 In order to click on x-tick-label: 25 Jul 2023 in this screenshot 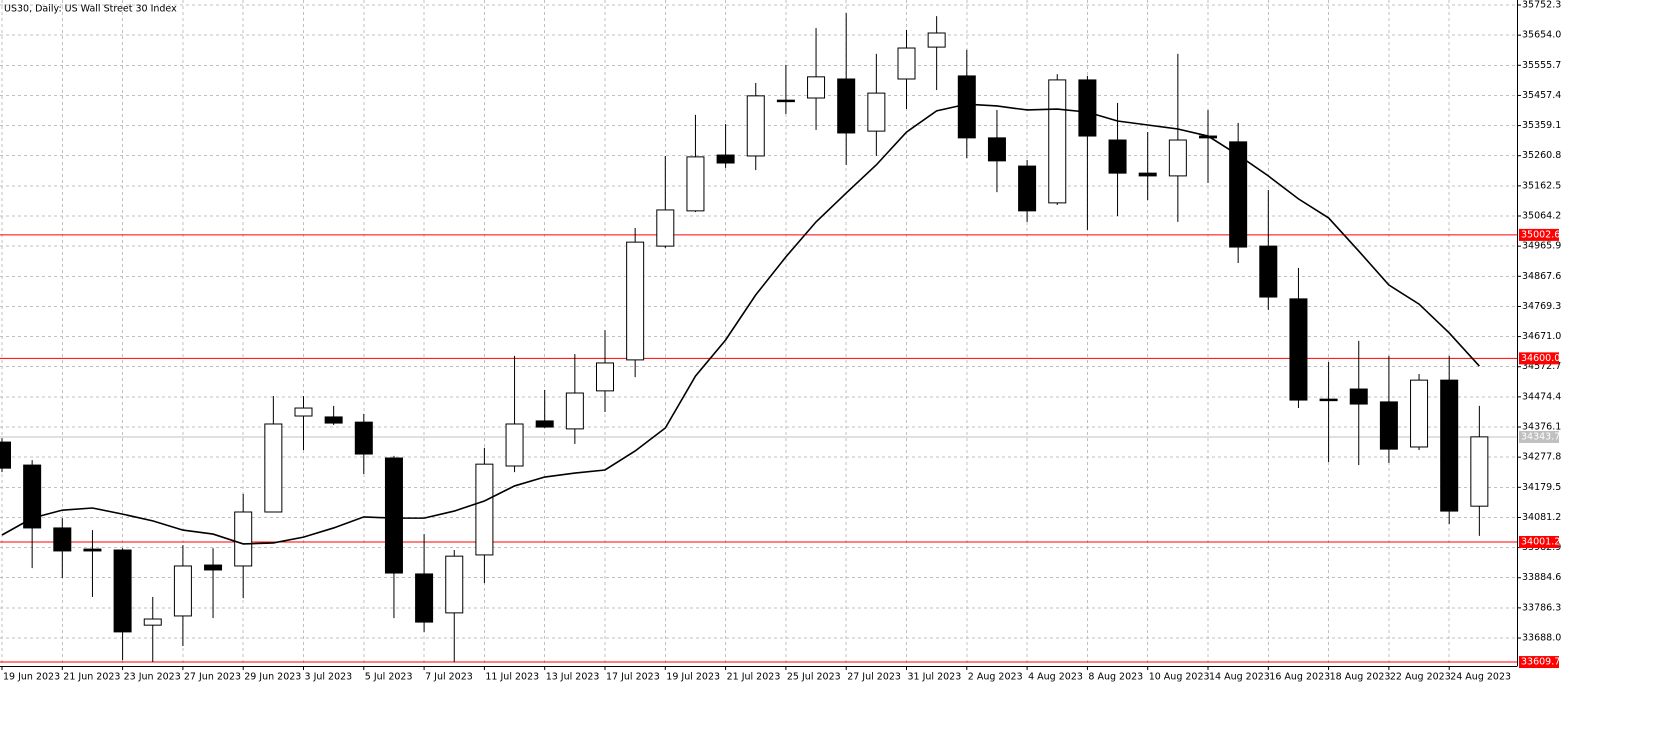, I will do `click(814, 677)`.